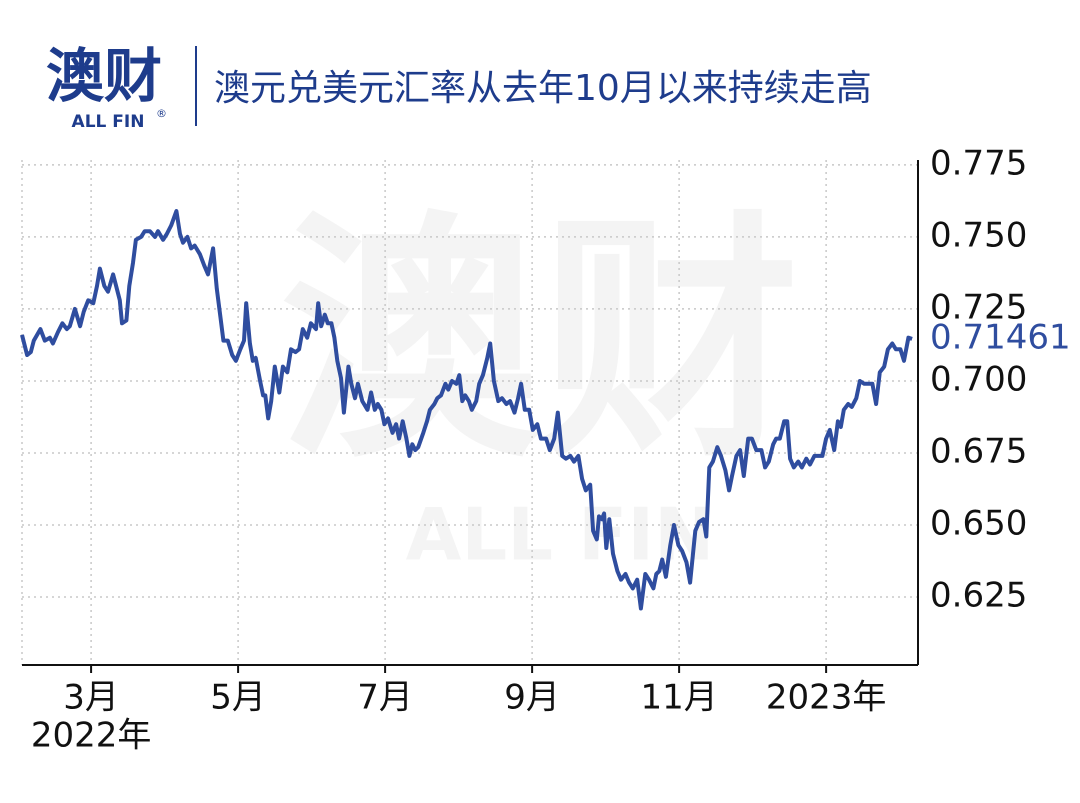 Image resolution: width=1080 pixels, height=803 pixels. Describe the element at coordinates (978, 596) in the screenshot. I see `y-tick-label: 0.625` at that location.